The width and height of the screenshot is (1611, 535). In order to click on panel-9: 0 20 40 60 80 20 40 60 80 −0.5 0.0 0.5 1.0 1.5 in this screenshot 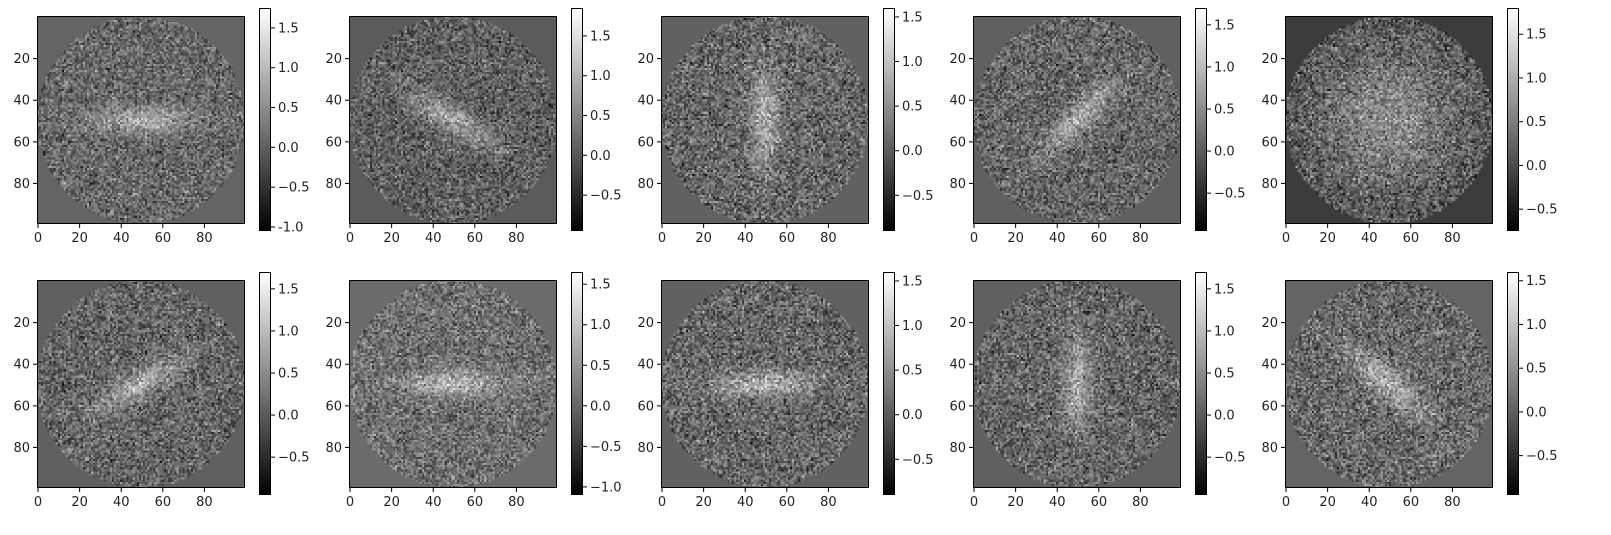, I will do `click(1097, 391)`.